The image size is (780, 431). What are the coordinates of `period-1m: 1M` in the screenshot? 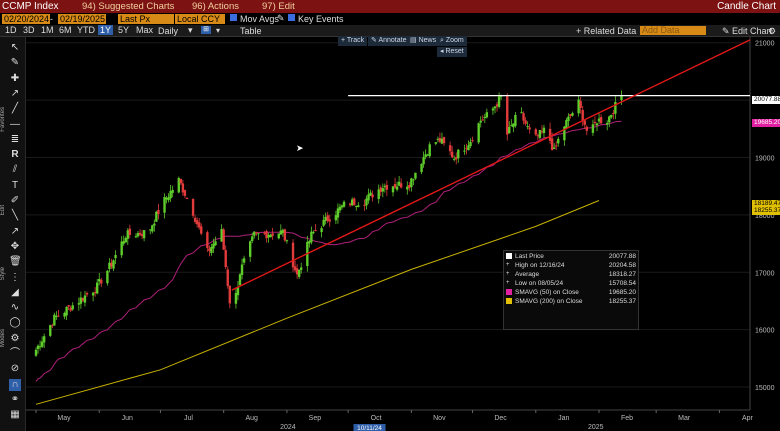 It's located at (47, 30).